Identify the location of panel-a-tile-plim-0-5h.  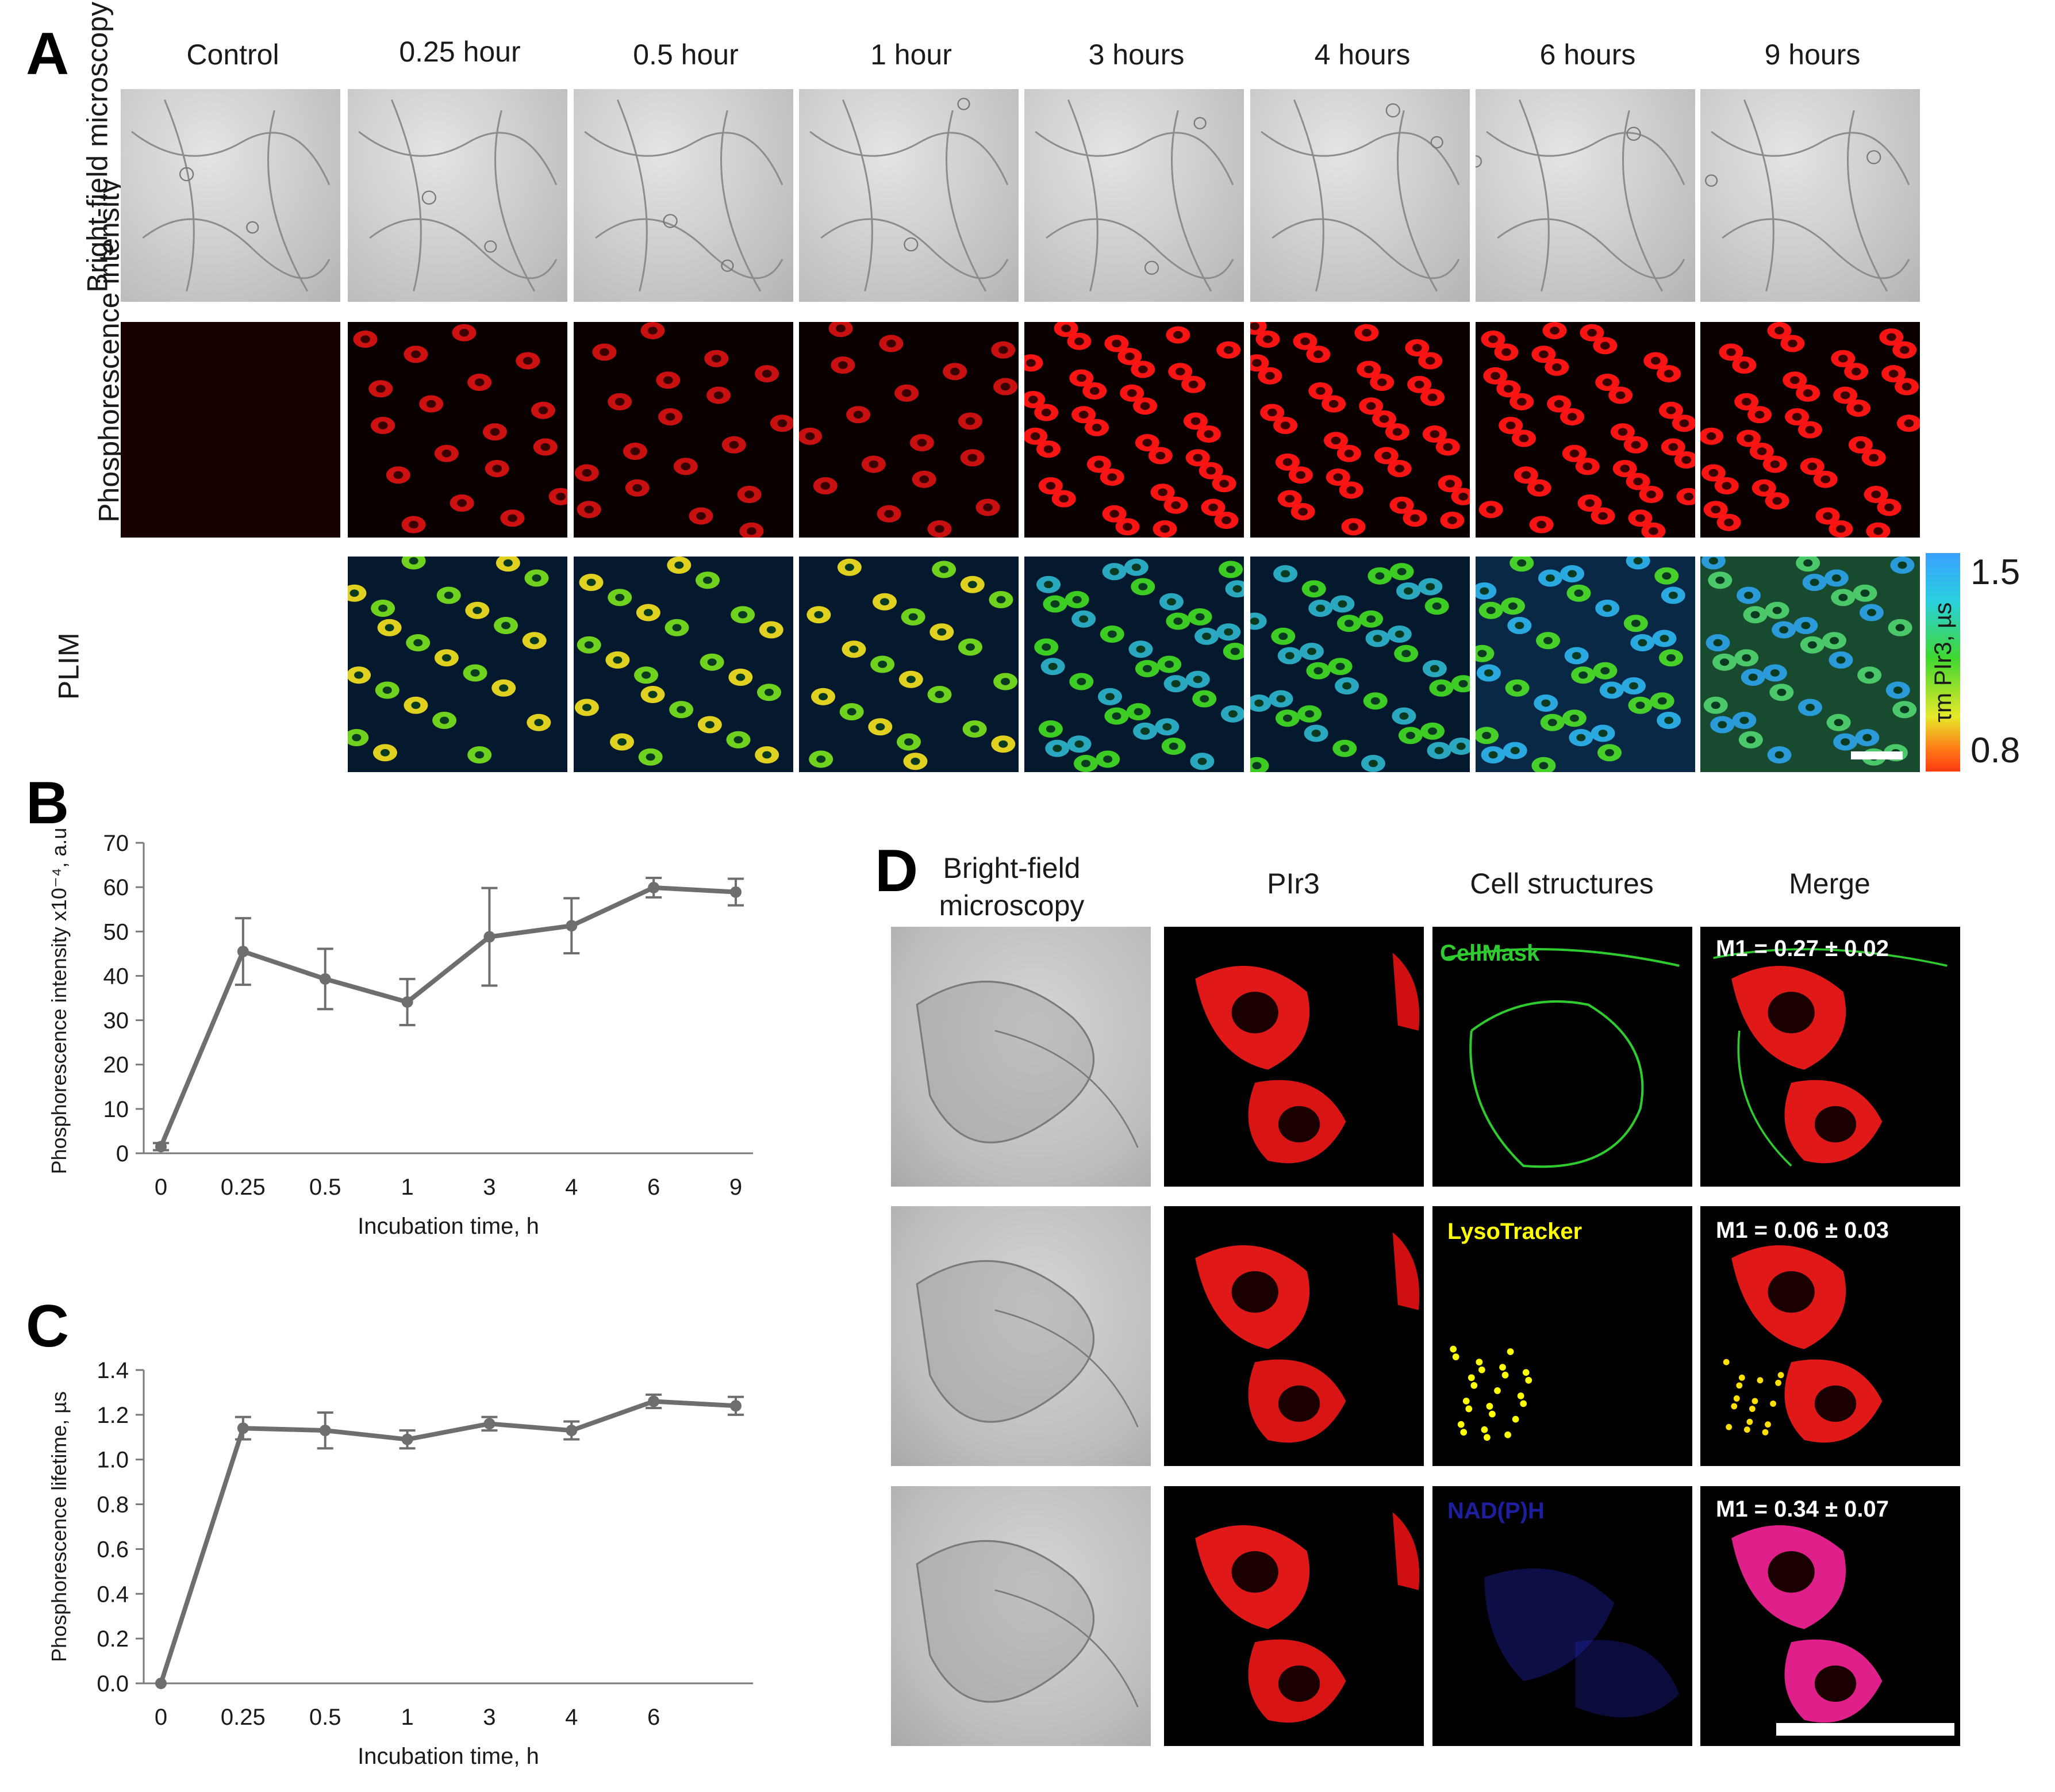
(683, 665).